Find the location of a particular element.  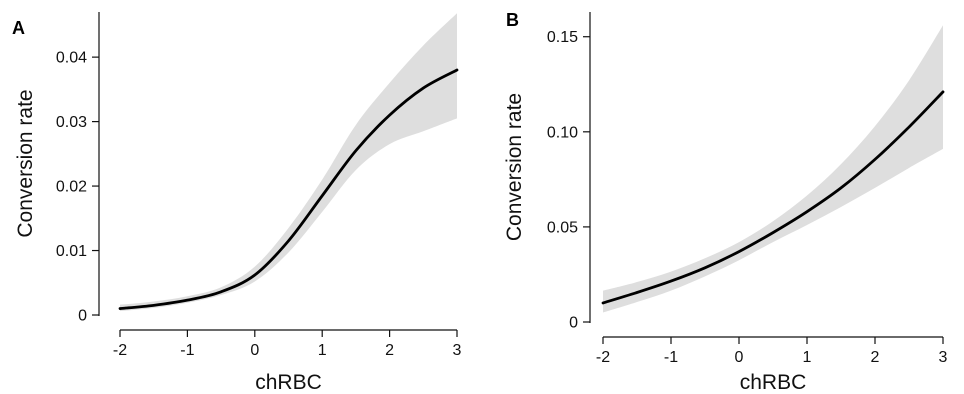

y-tick-label: 0.05 is located at coordinates (562, 227).